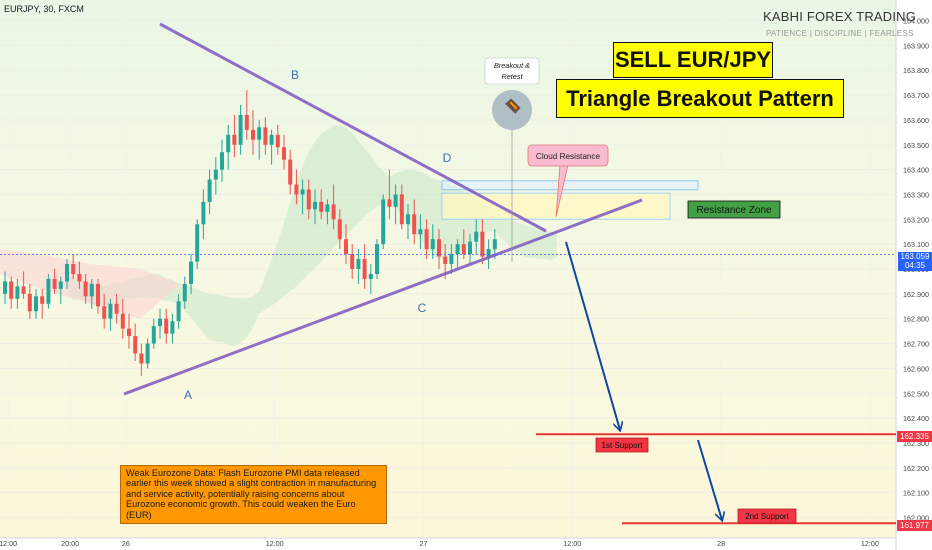 The height and width of the screenshot is (550, 932). What do you see at coordinates (840, 16) in the screenshot?
I see `brand-name: KABHI FOREX TRADING` at bounding box center [840, 16].